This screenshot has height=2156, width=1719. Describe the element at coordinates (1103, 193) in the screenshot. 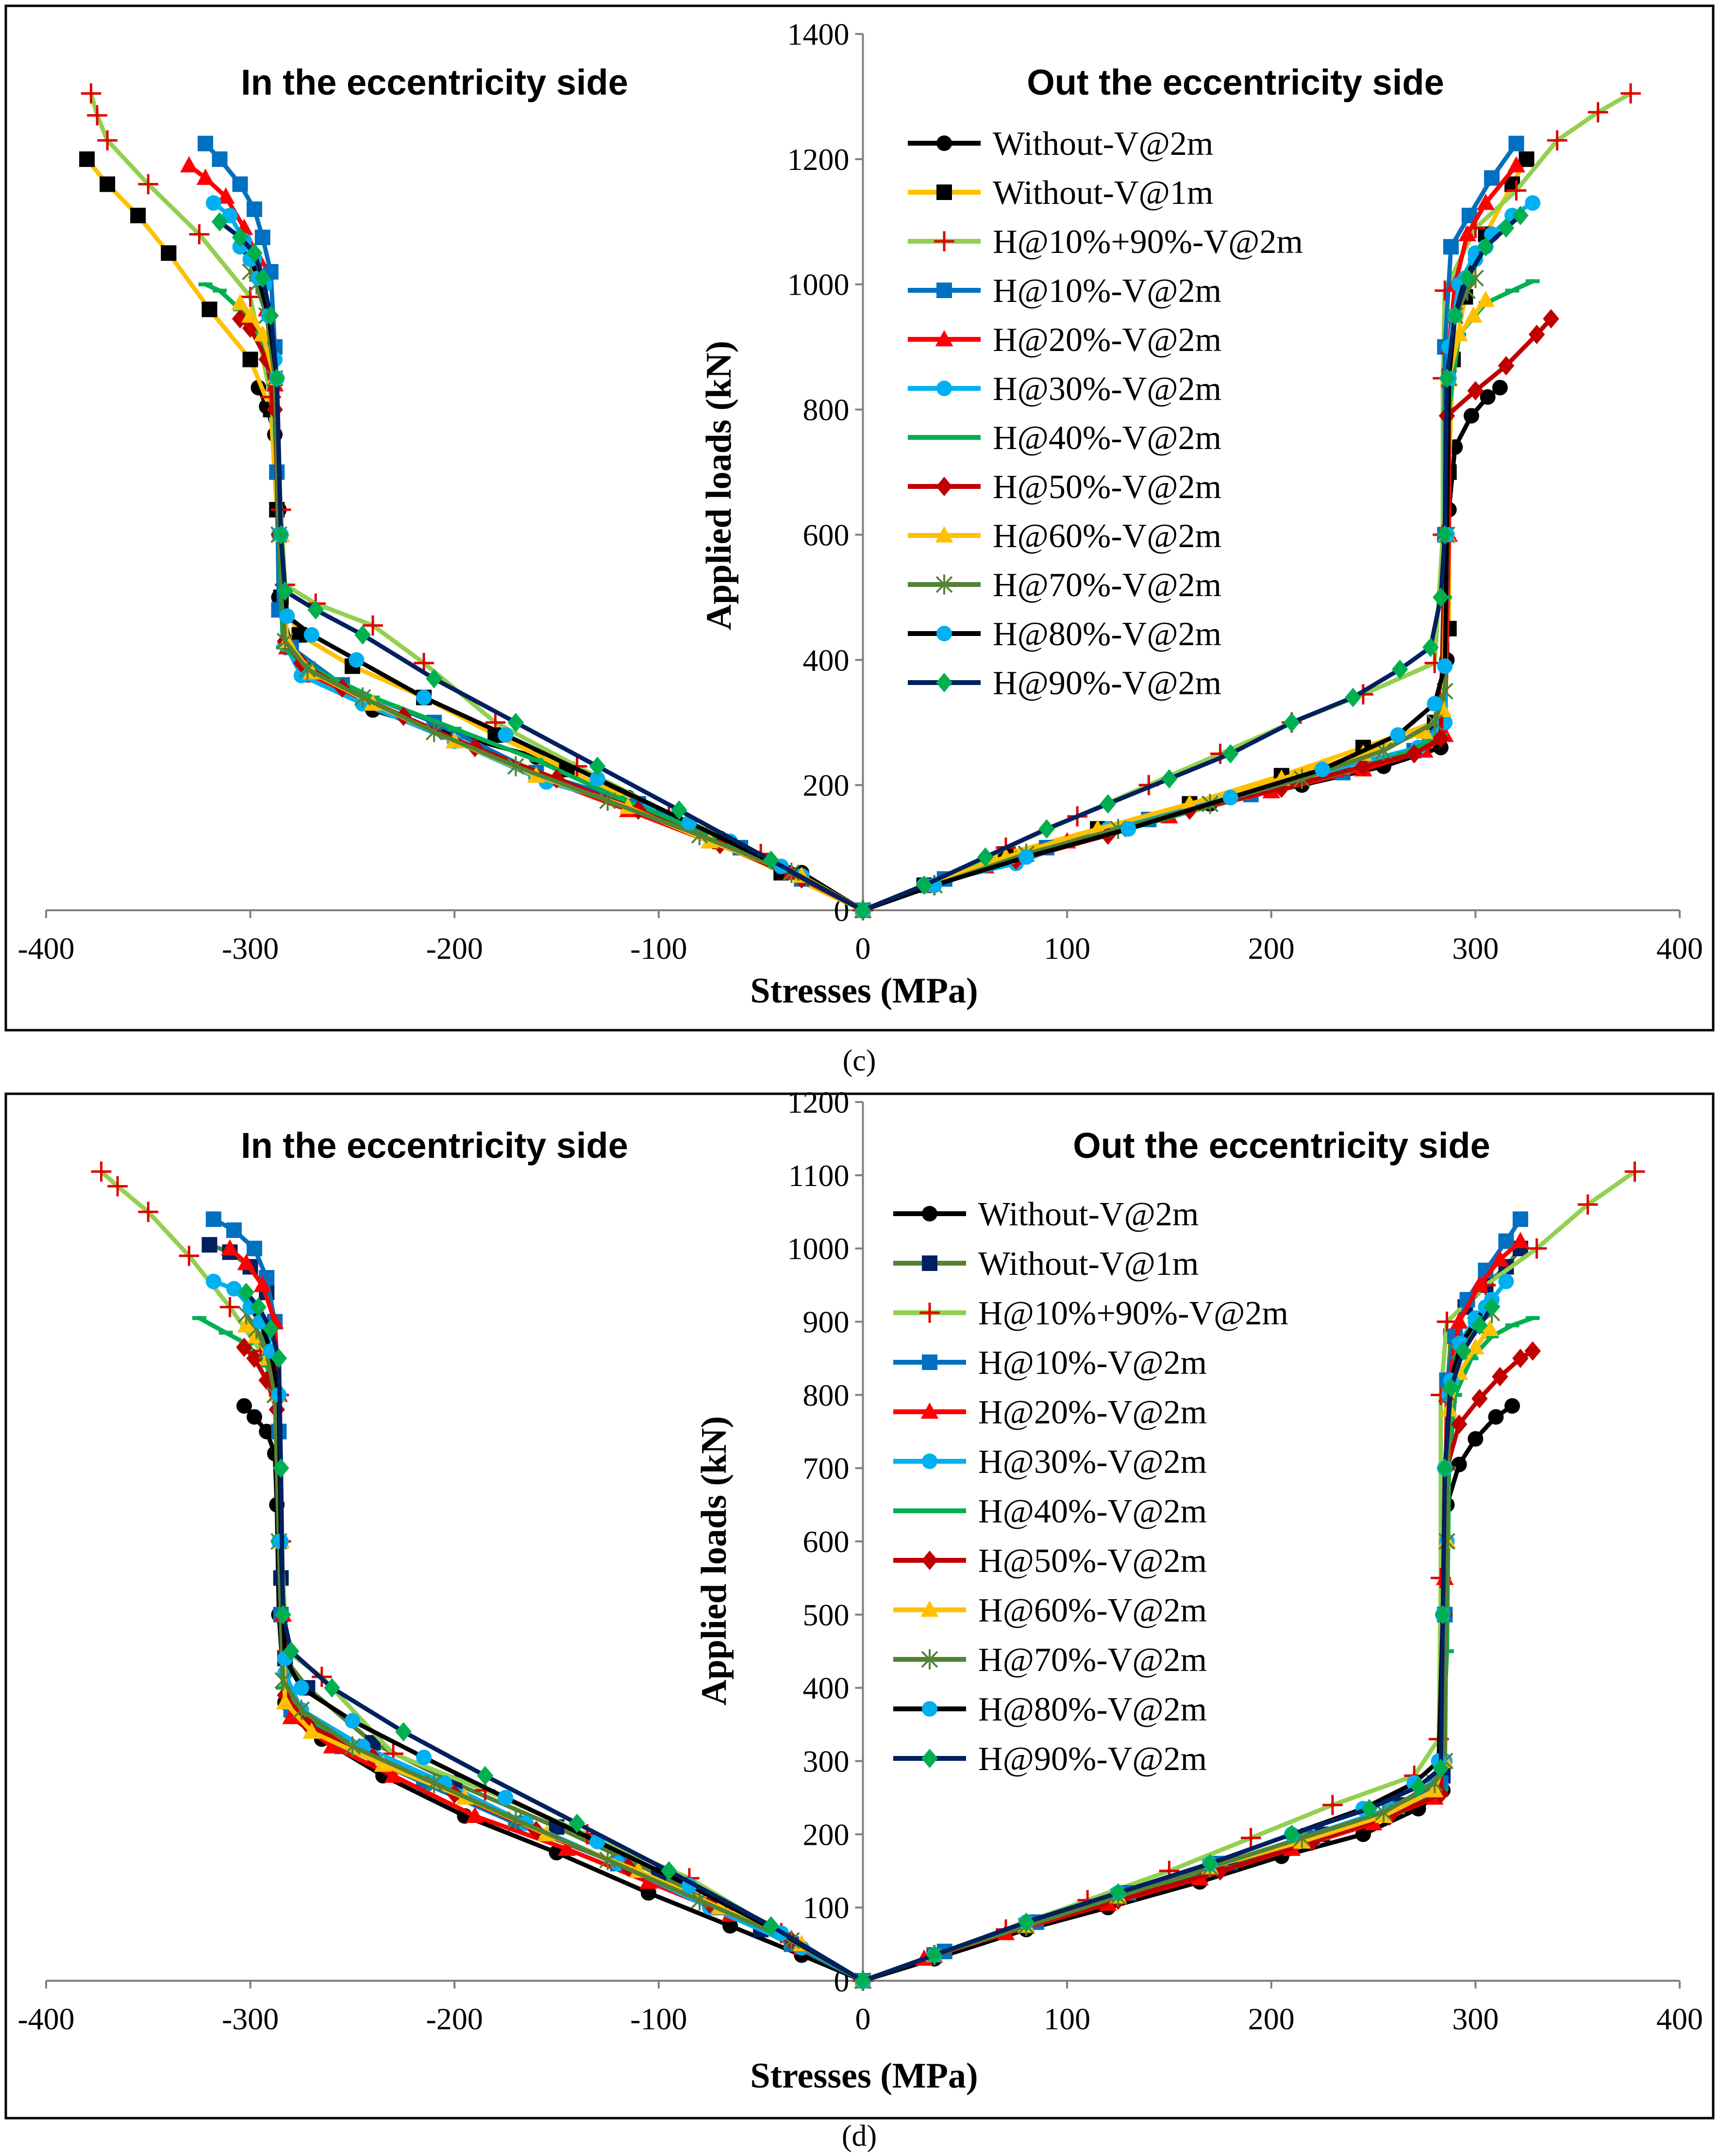

I see `legend-label: Without-V@1m` at that location.